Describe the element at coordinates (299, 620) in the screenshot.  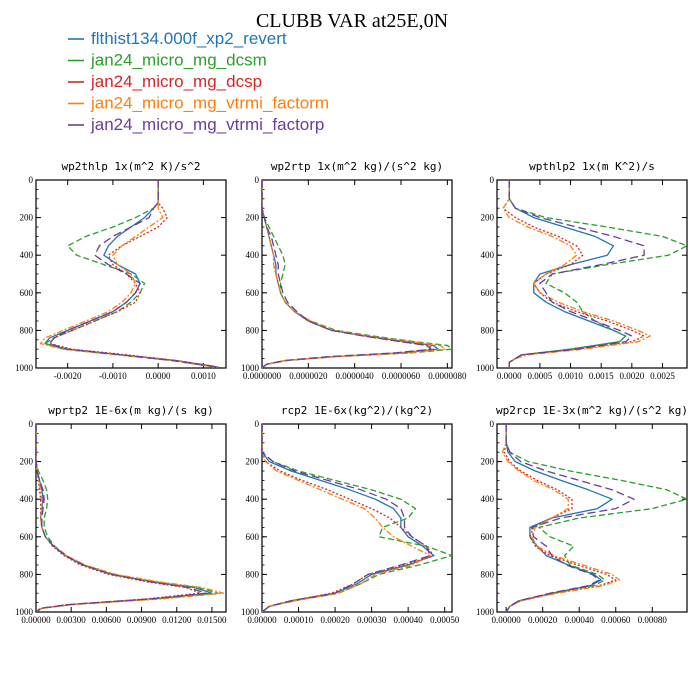
I see `x-tick-label: 0.00010` at that location.